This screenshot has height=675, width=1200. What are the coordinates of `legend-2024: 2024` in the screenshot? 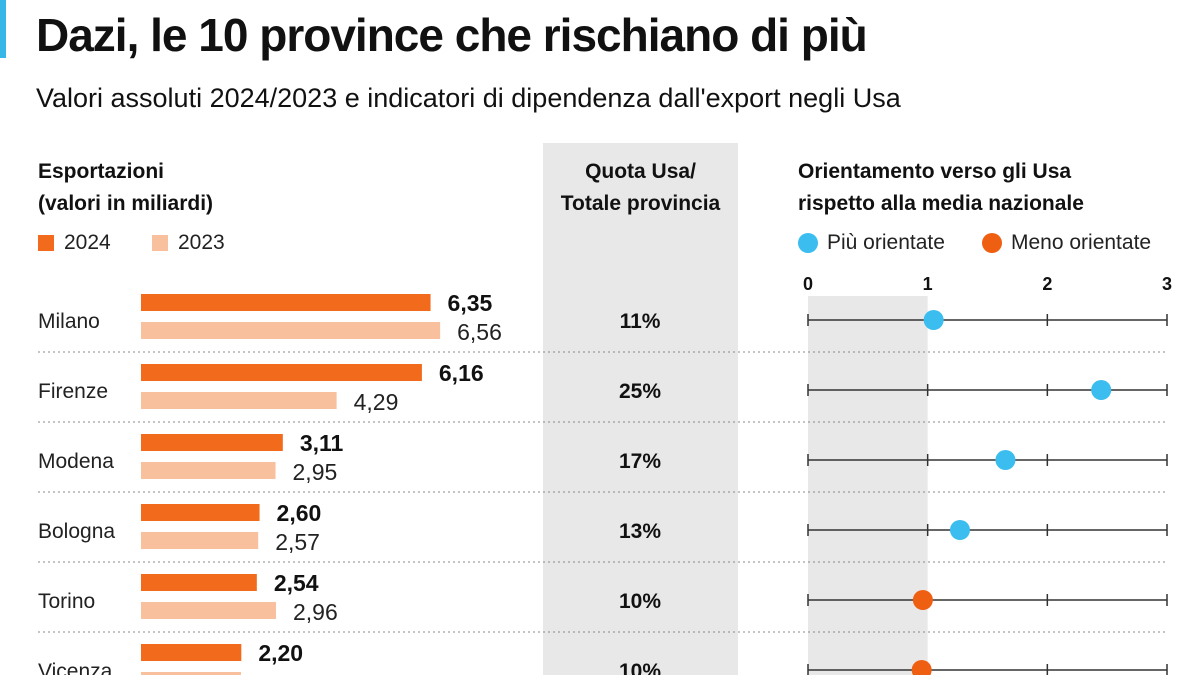 It's located at (74, 243).